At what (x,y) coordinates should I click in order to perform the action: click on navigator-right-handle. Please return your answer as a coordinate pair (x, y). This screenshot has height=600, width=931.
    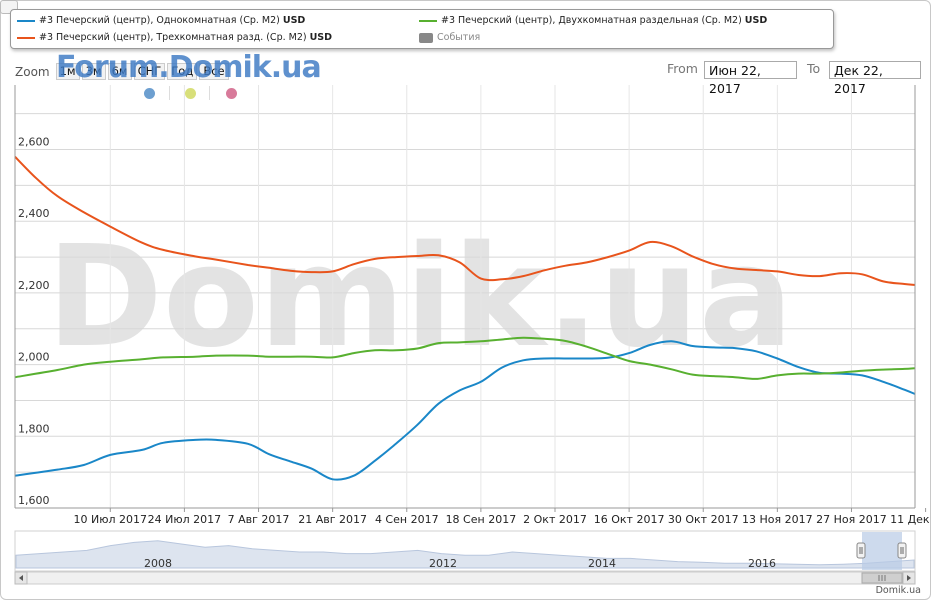
    Looking at the image, I should click on (902, 550).